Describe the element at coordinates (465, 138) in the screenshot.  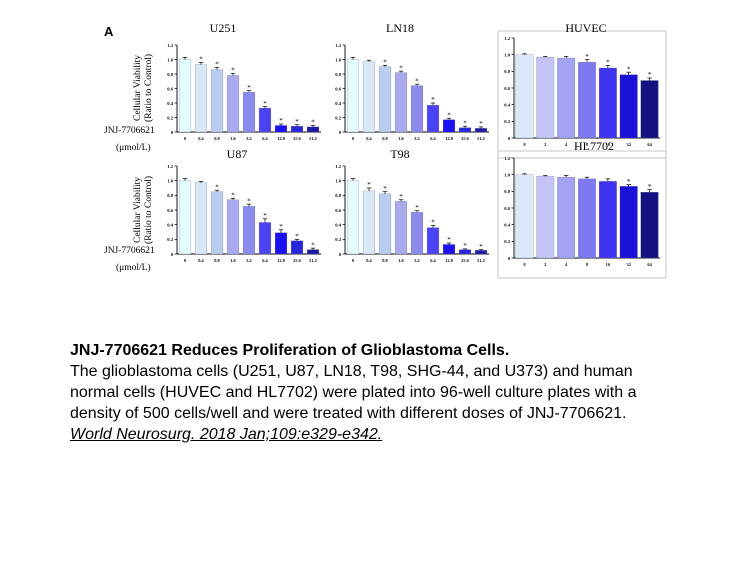
I see `x-tick-label: 25.6` at that location.